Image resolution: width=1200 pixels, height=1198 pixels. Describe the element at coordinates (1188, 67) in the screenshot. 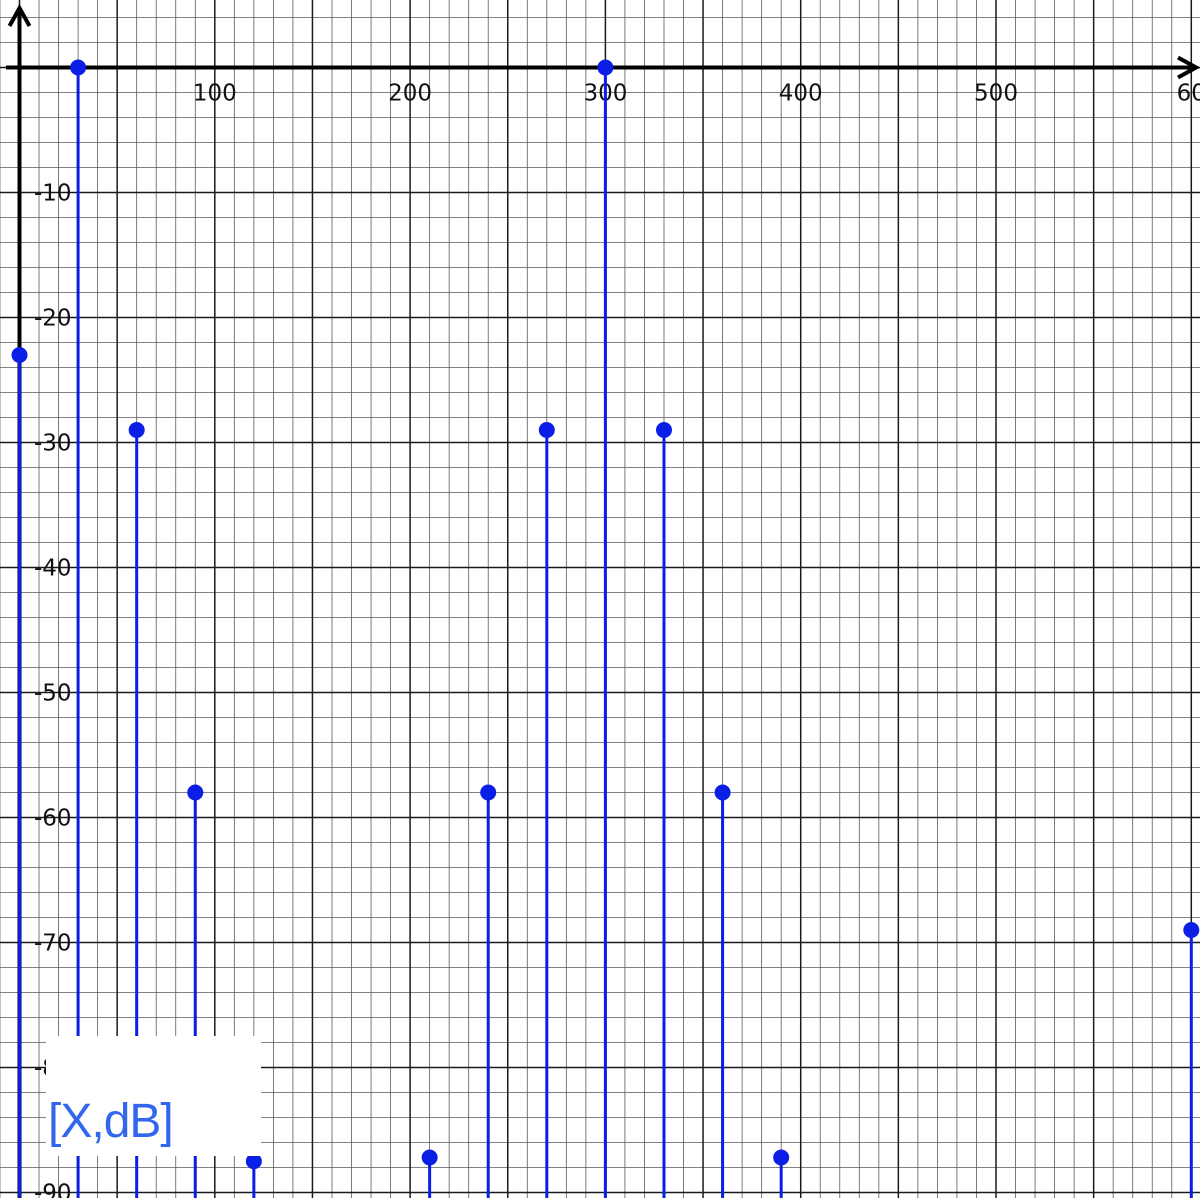

I see `x-axis-arrowhead` at that location.